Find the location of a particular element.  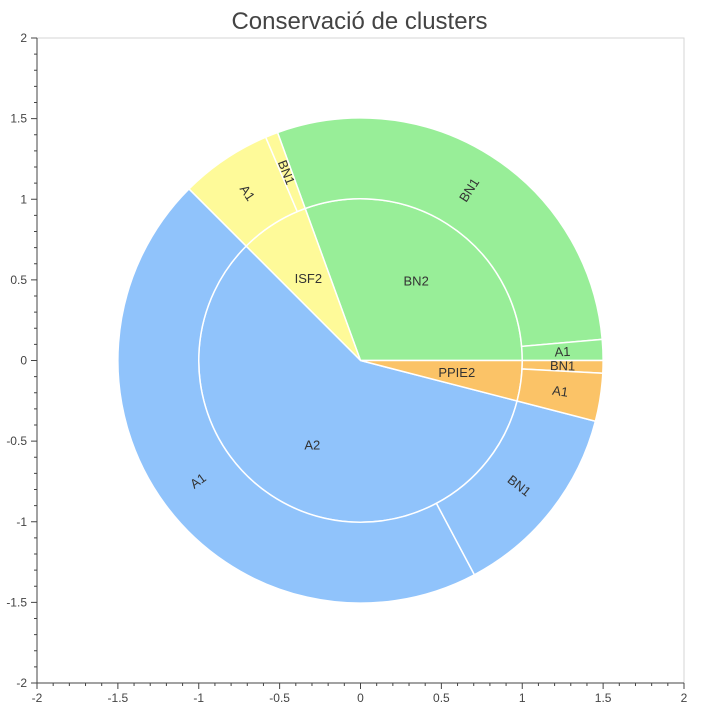

y-tick-label: 1.5 is located at coordinates (18, 119).